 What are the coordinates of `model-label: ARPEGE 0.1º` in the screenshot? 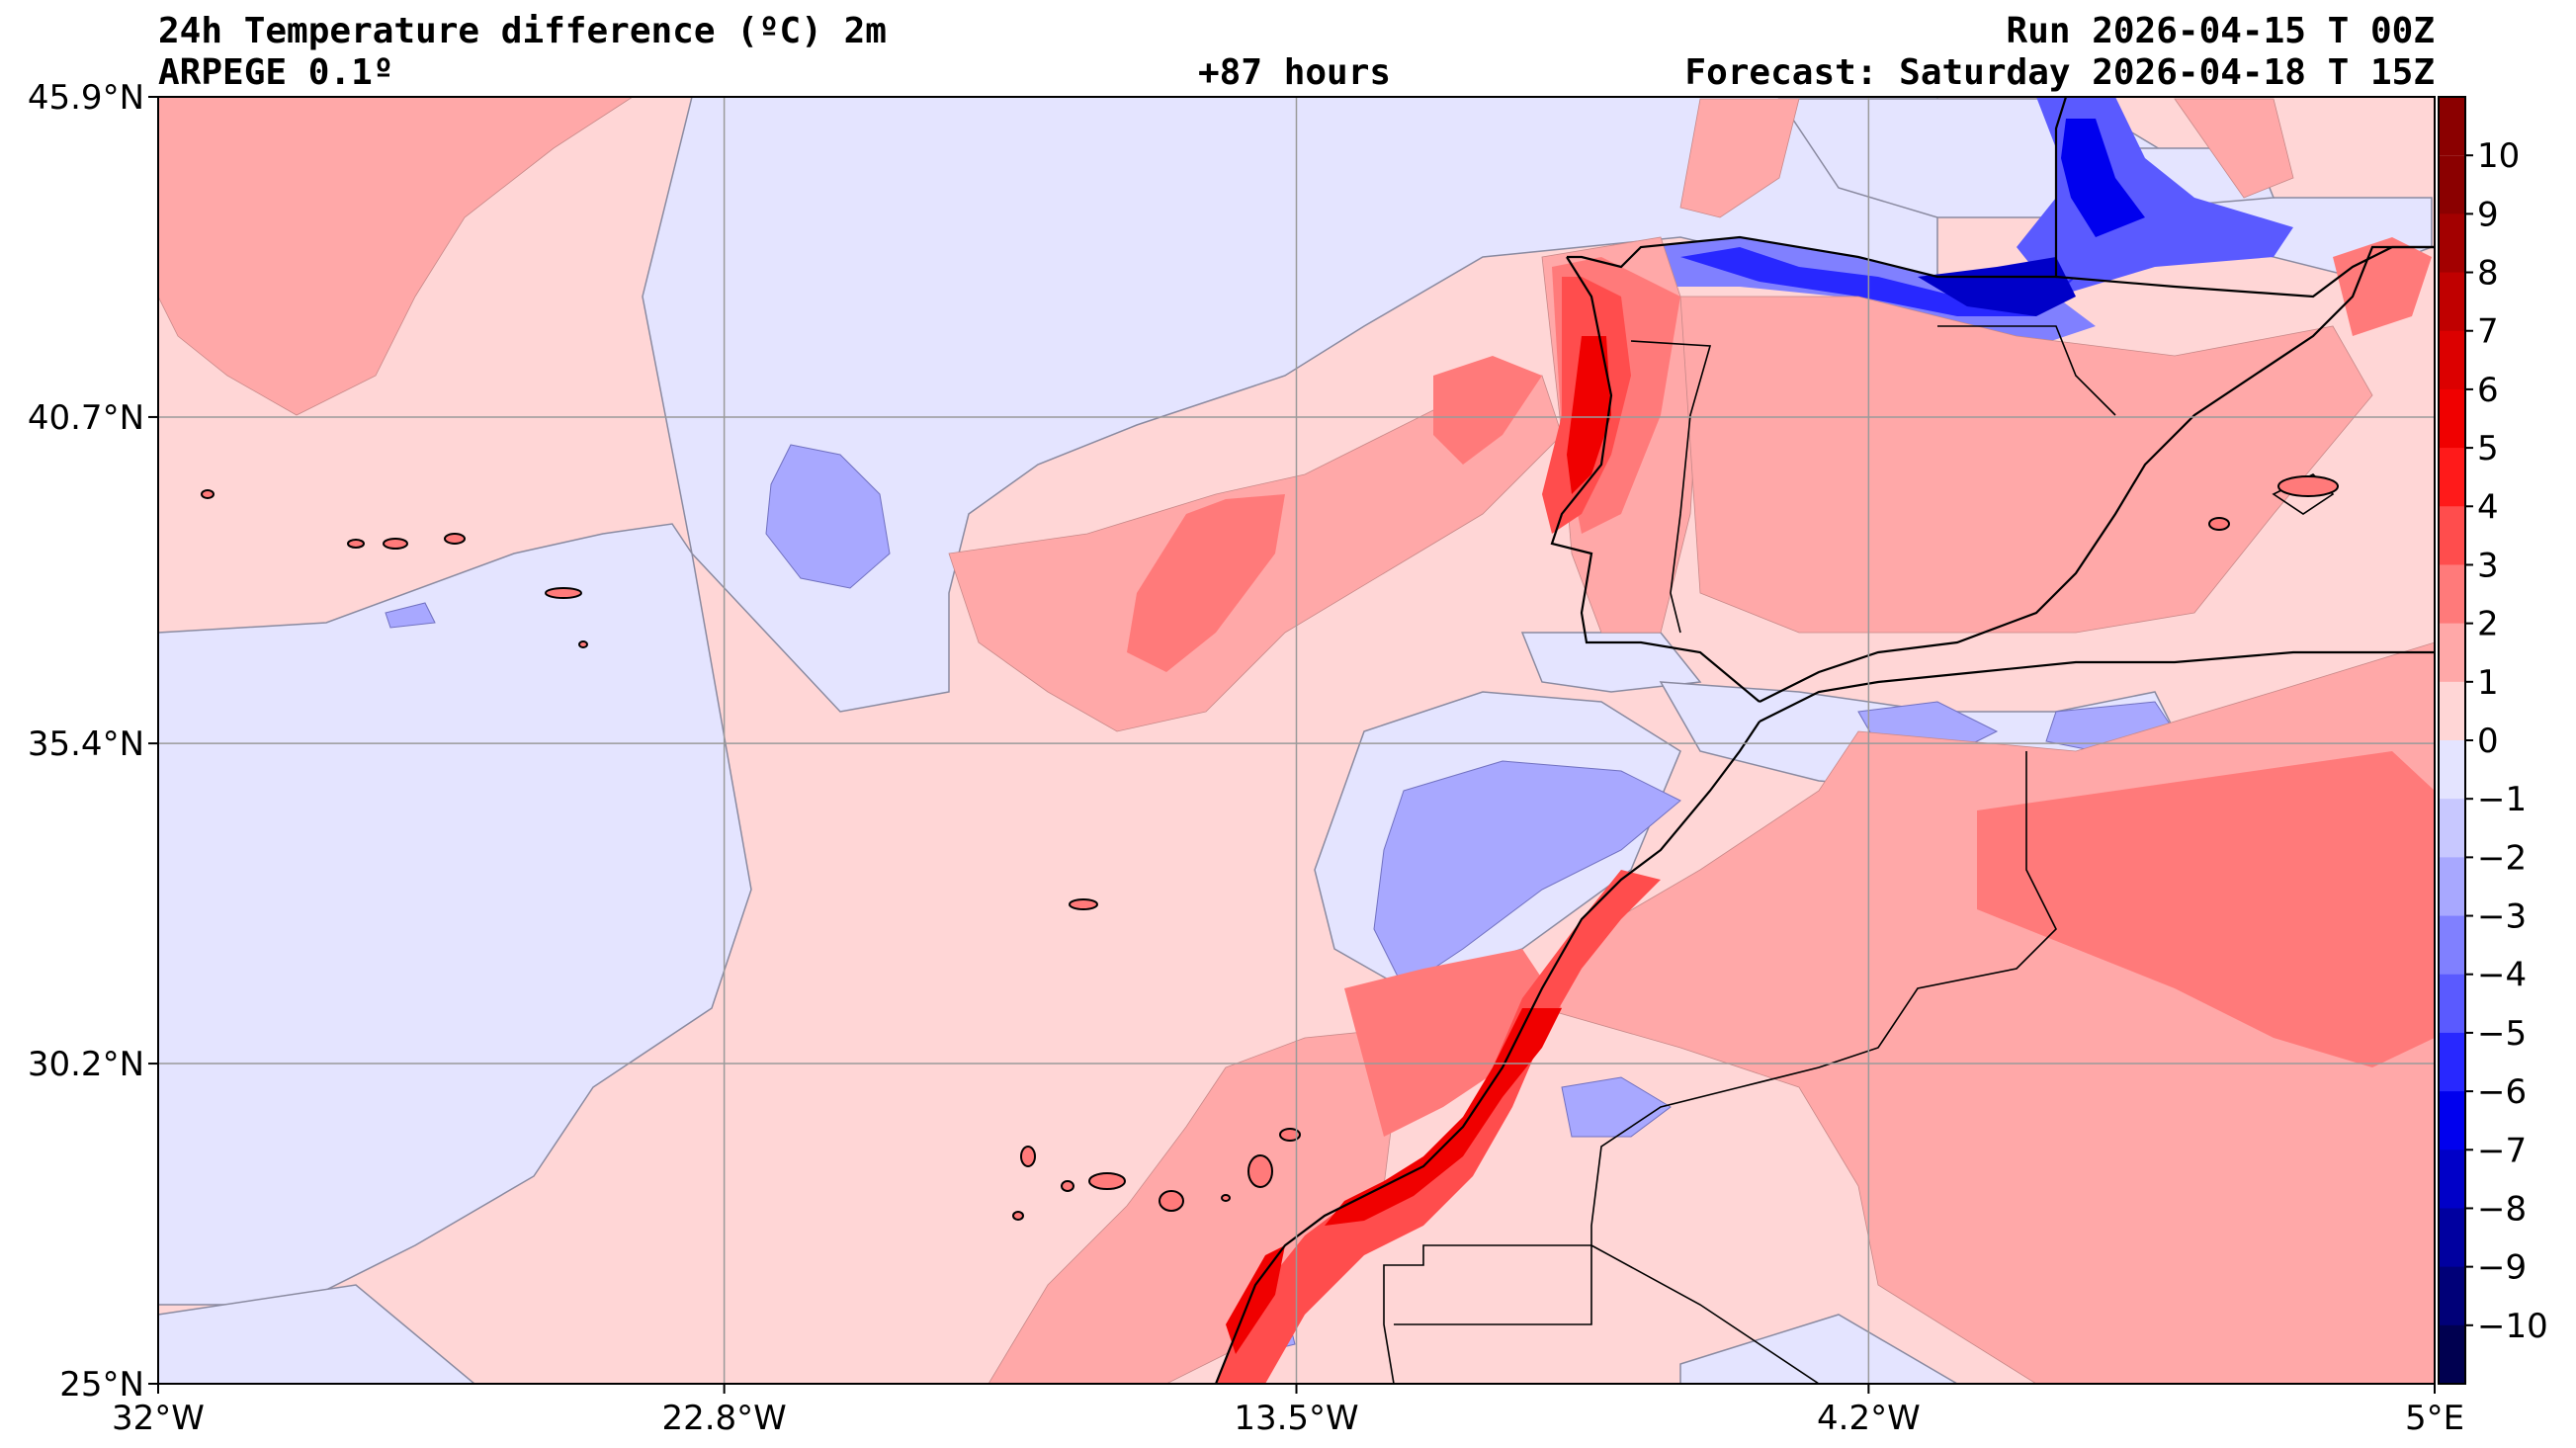 It's located at (276, 72).